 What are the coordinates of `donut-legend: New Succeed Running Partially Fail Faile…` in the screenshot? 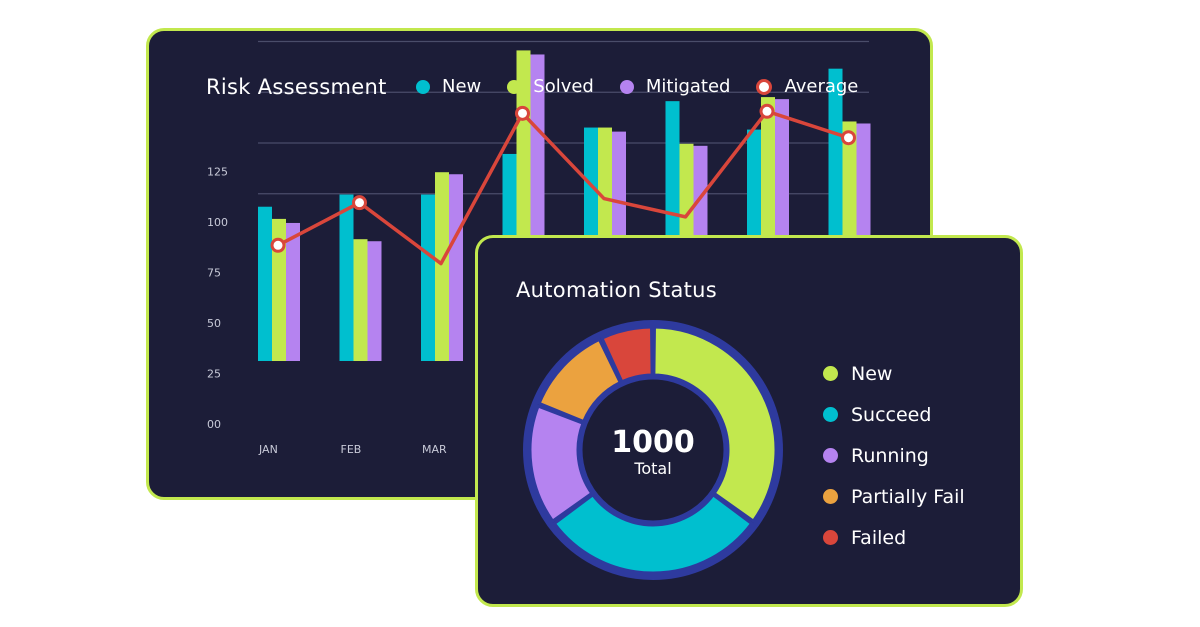 It's located at (894, 455).